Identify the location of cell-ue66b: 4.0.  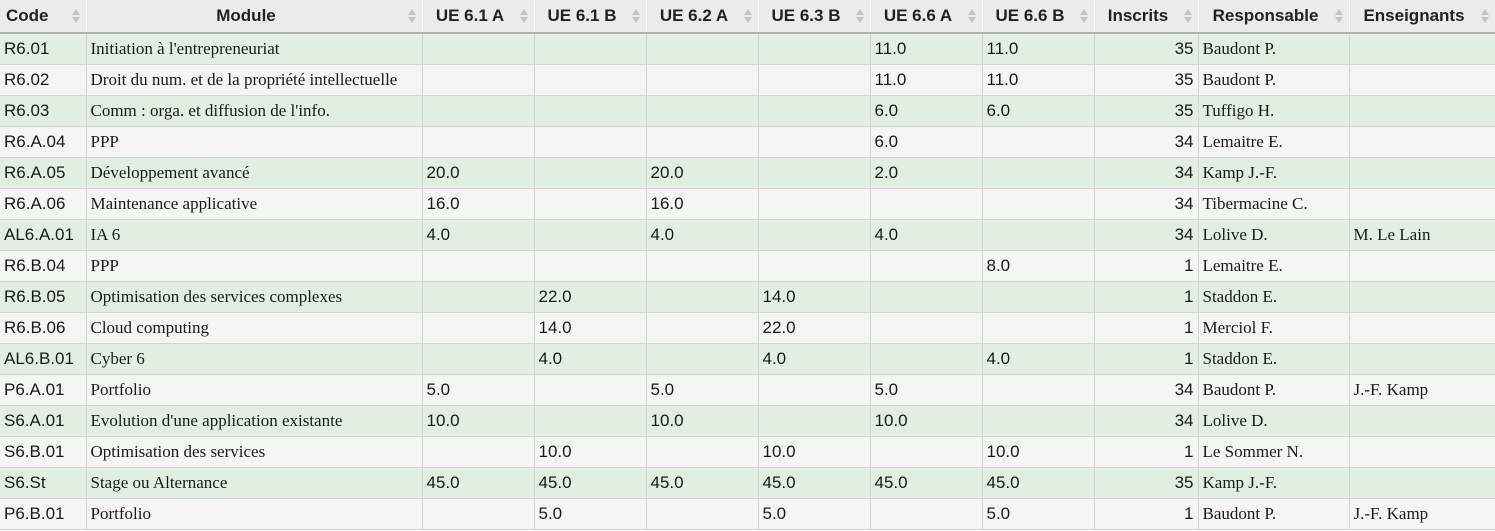
(1038, 359).